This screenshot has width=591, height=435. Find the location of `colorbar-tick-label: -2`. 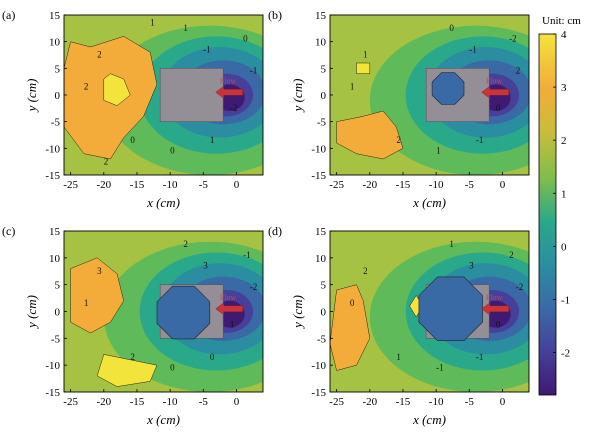

colorbar-tick-label: -2 is located at coordinates (565, 354).